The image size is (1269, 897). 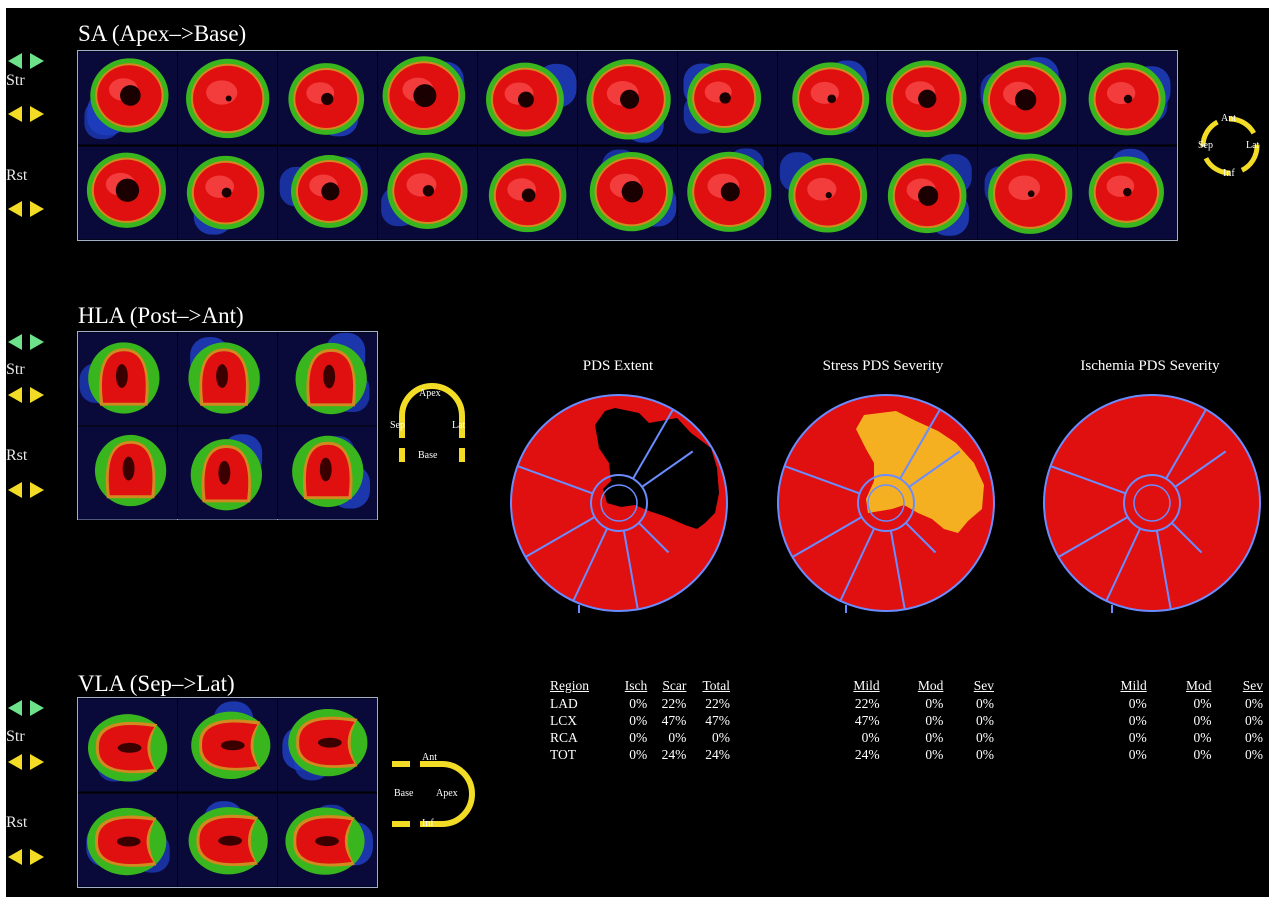 What do you see at coordinates (26, 762) in the screenshot?
I see `vla-stress-nav-arrows` at bounding box center [26, 762].